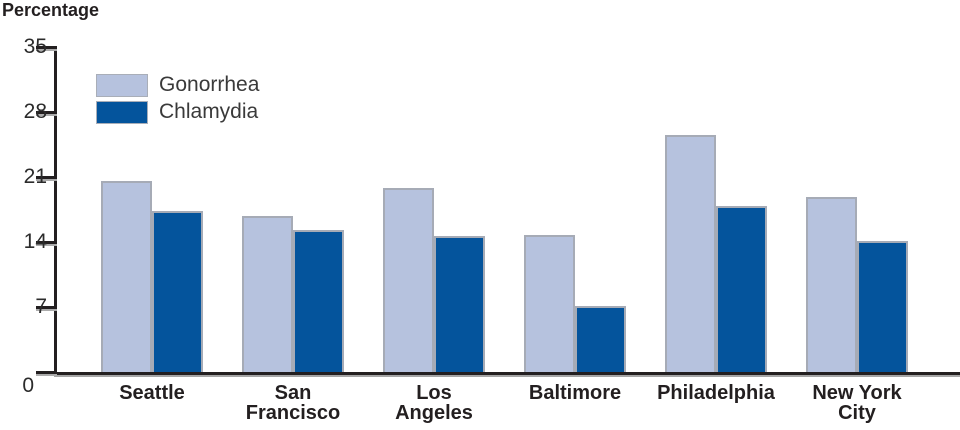 This screenshot has height=430, width=960. Describe the element at coordinates (408, 280) in the screenshot. I see `bar-gonorrhea-los-angeles` at that location.